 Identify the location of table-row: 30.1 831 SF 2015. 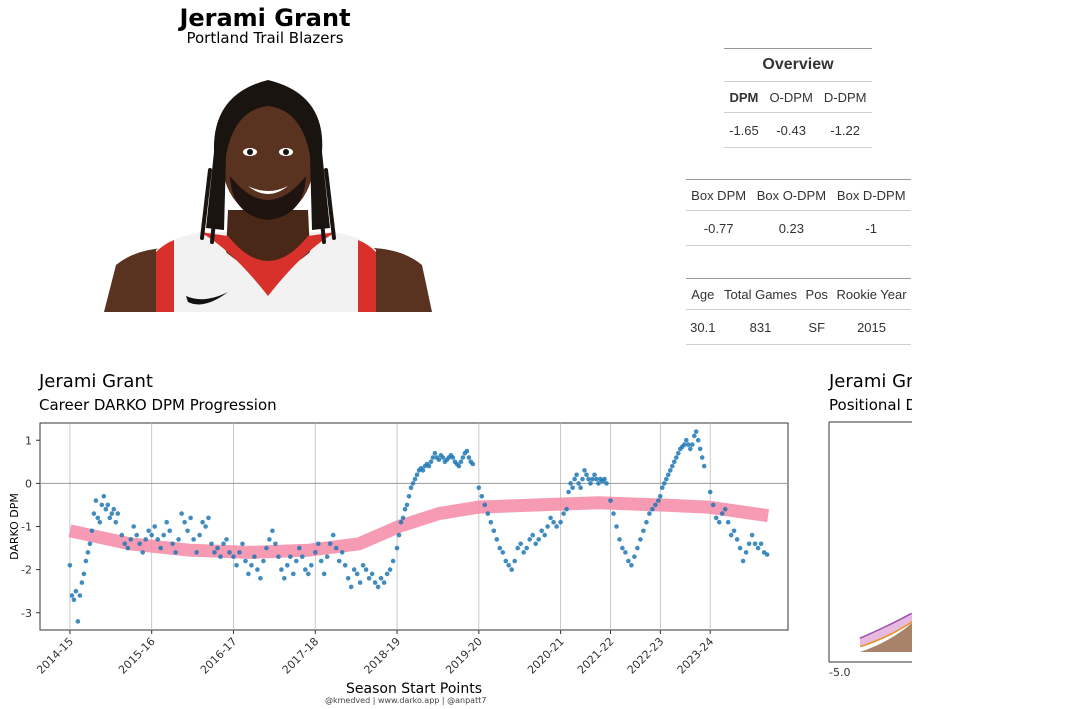
(798, 327).